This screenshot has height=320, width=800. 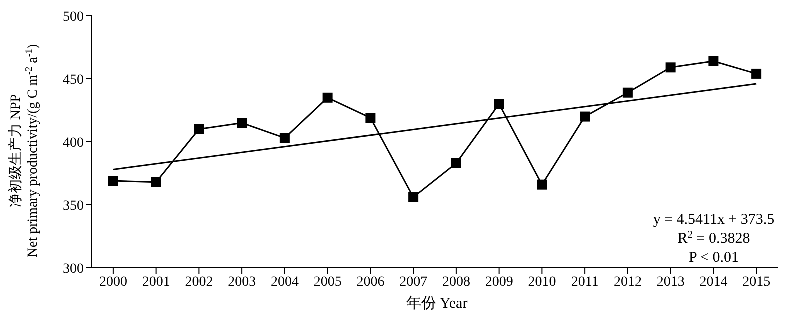 What do you see at coordinates (456, 282) in the screenshot?
I see `x-tick-label: 2008` at bounding box center [456, 282].